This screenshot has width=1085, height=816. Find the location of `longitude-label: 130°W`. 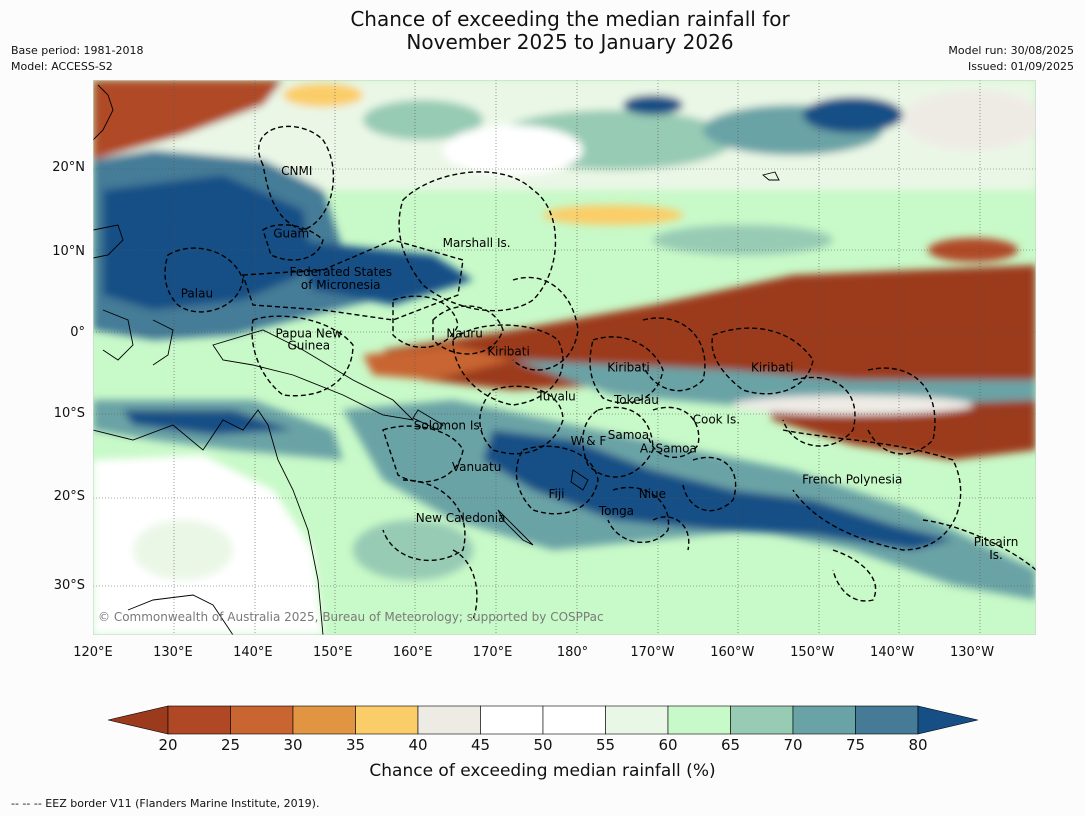

longitude-label: 130°W is located at coordinates (972, 652).